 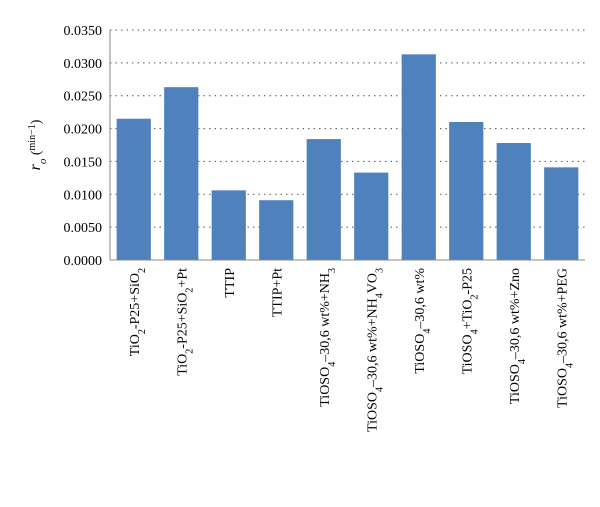 I want to click on x-tick-label: TiOSO4–30,6 wt%+NH3, so click(x=328, y=337).